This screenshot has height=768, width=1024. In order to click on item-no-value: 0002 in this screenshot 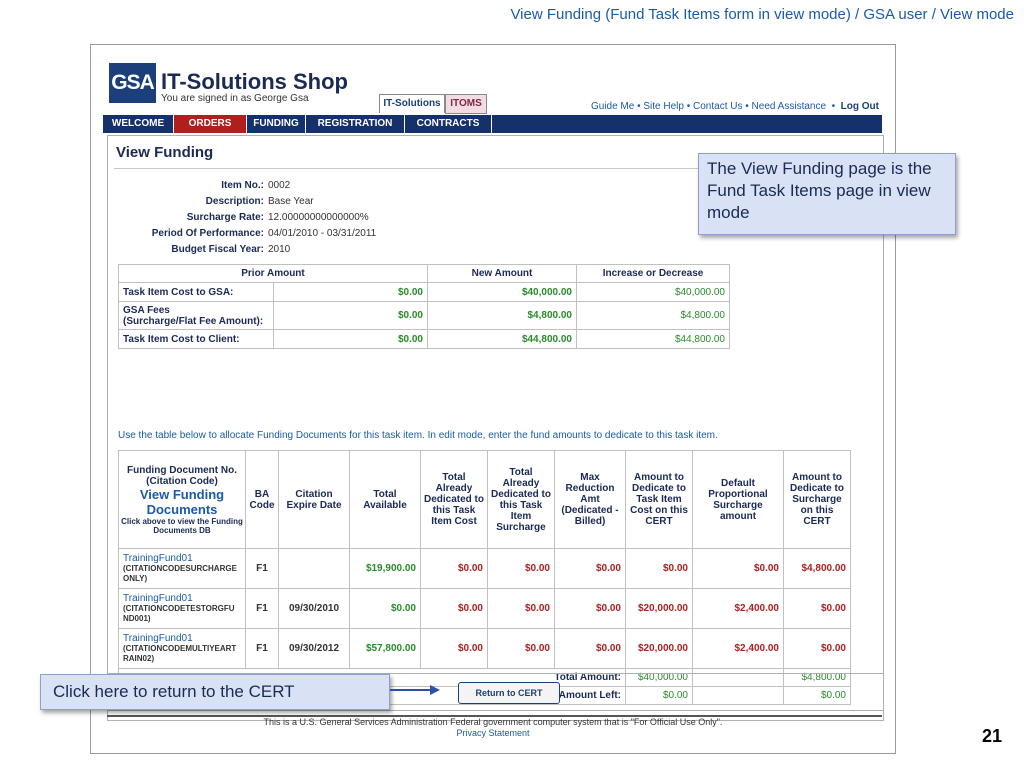, I will do `click(279, 185)`.